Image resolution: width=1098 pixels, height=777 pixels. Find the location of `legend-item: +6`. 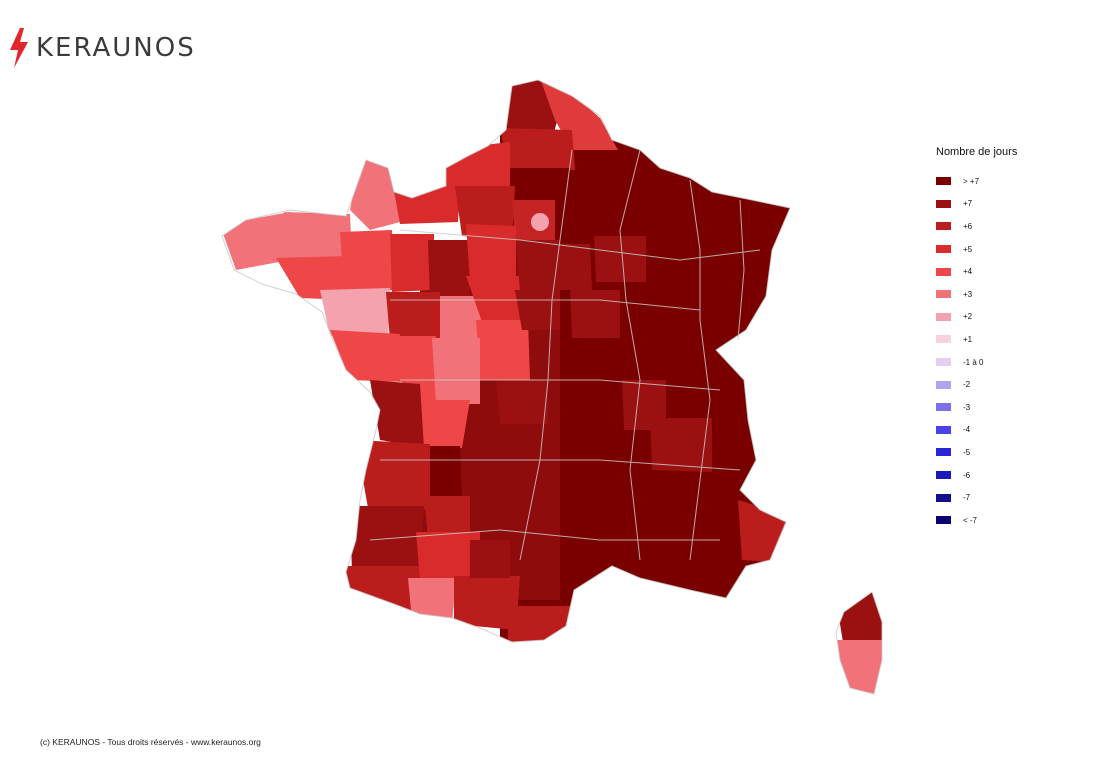

legend-item: +6 is located at coordinates (996, 226).